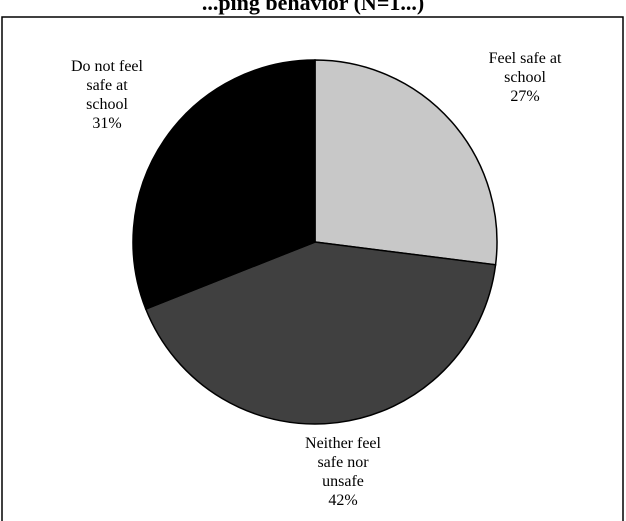 This screenshot has width=626, height=521. I want to click on slice-label-1-line-2: school, so click(525, 77).